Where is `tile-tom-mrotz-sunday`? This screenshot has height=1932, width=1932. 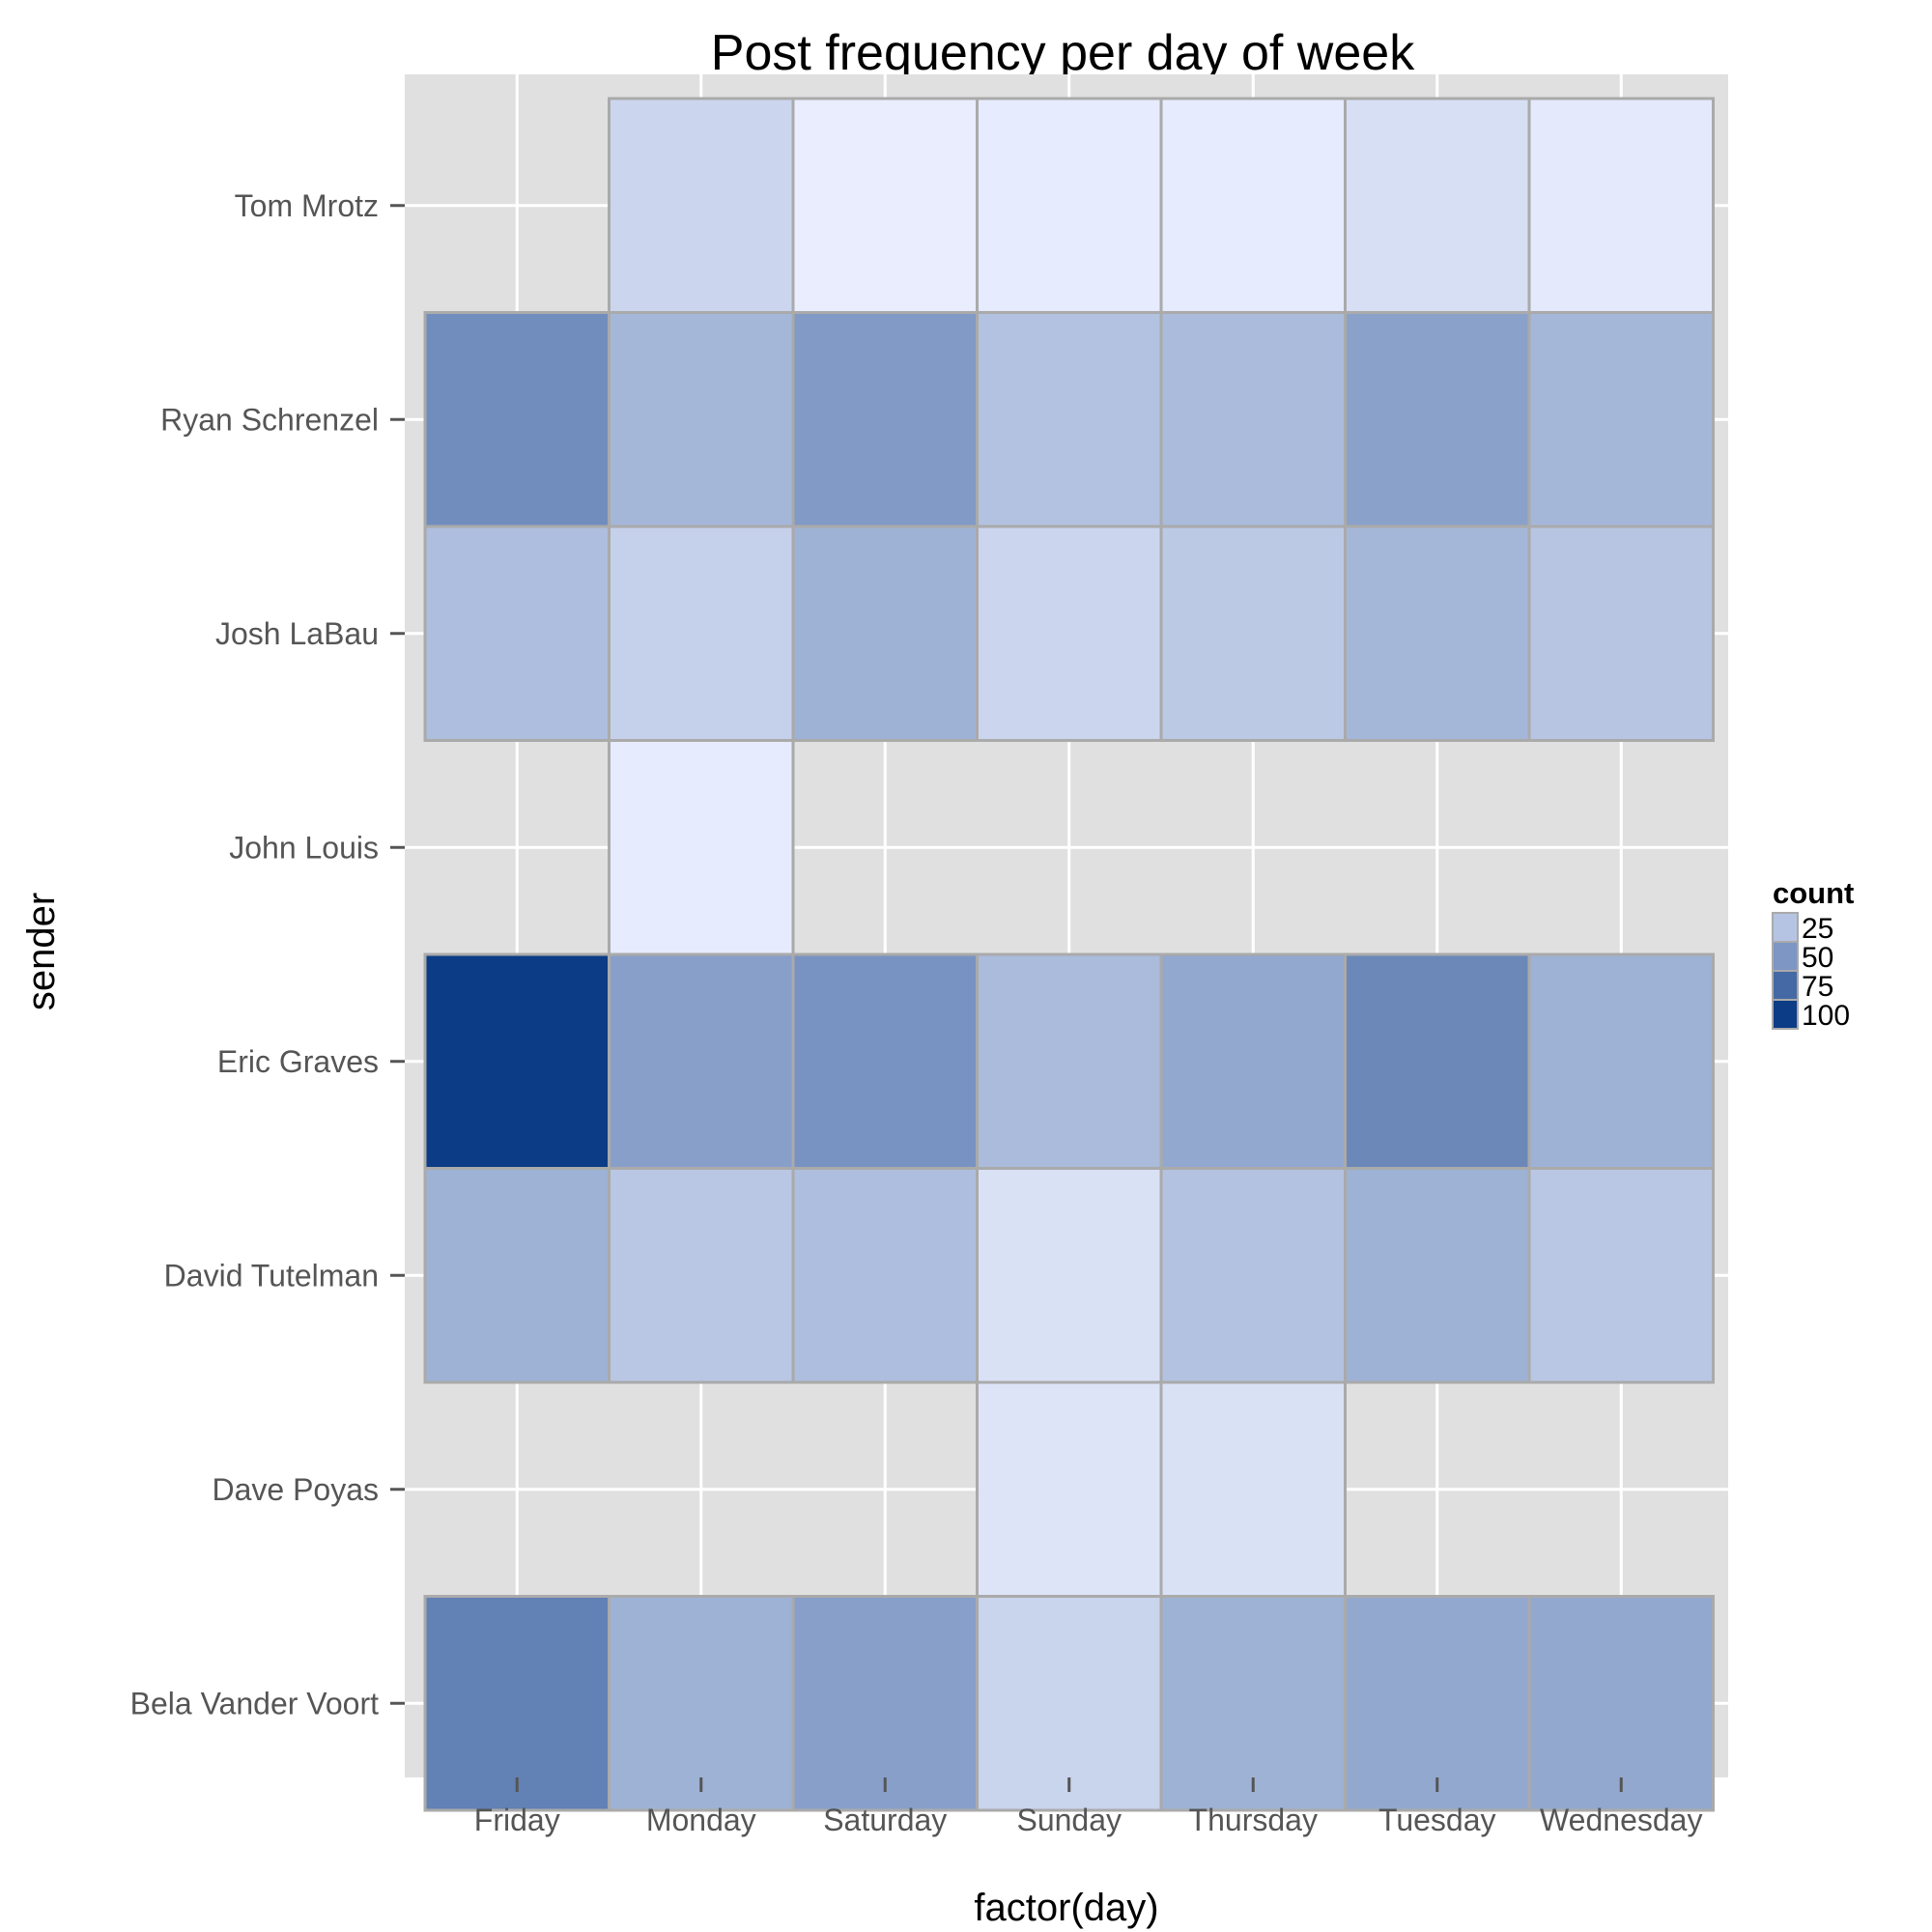
tile-tom-mrotz-sunday is located at coordinates (1069, 205).